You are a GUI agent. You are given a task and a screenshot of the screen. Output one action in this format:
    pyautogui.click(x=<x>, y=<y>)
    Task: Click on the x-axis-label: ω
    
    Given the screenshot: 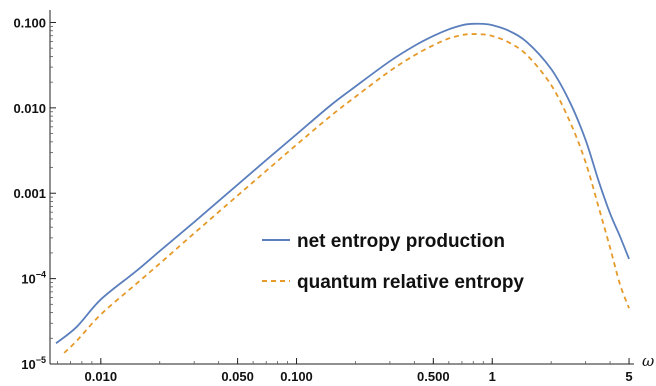 What is the action you would take?
    pyautogui.click(x=648, y=361)
    